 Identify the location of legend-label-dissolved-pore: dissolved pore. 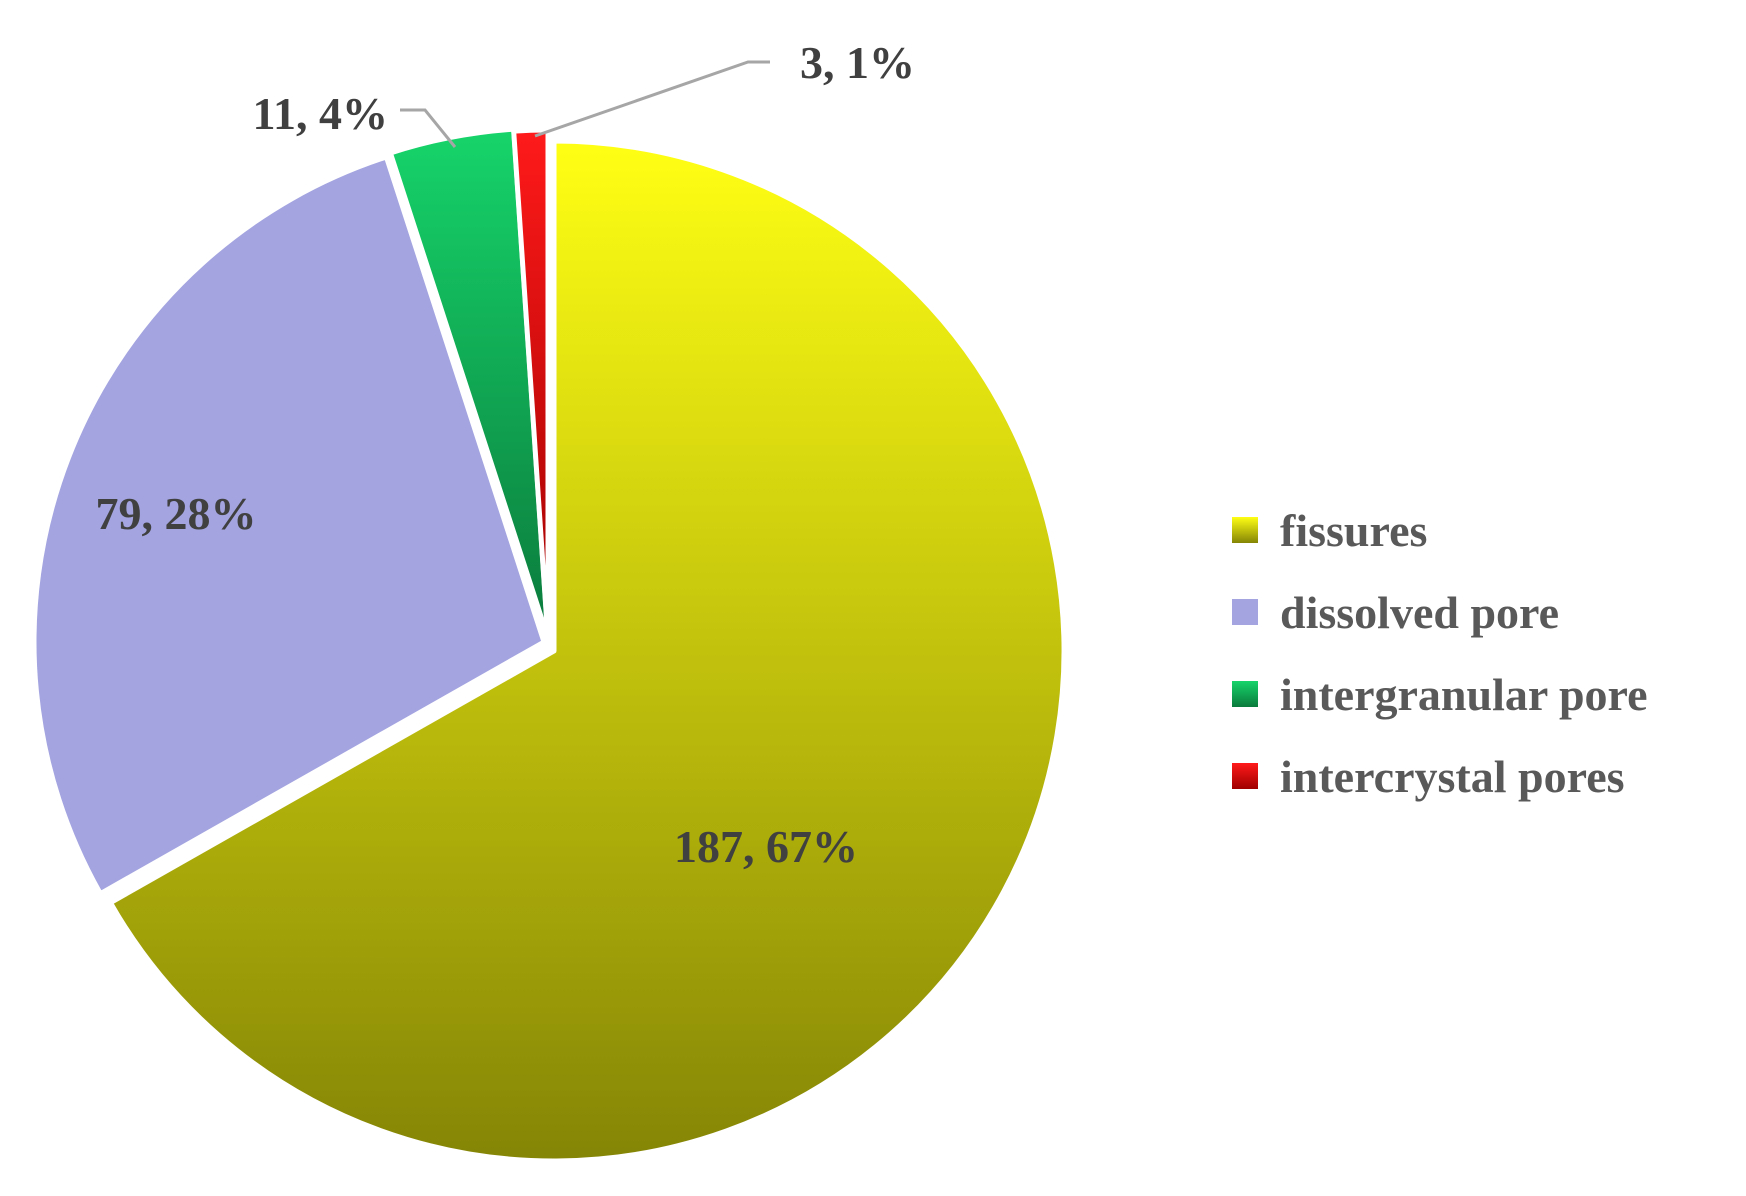
(1419, 612).